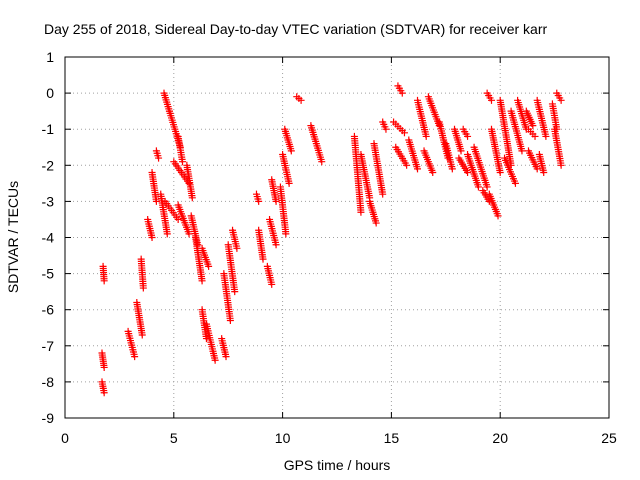 This screenshot has height=480, width=640. What do you see at coordinates (50, 93) in the screenshot?
I see `y-tick-label: 0` at bounding box center [50, 93].